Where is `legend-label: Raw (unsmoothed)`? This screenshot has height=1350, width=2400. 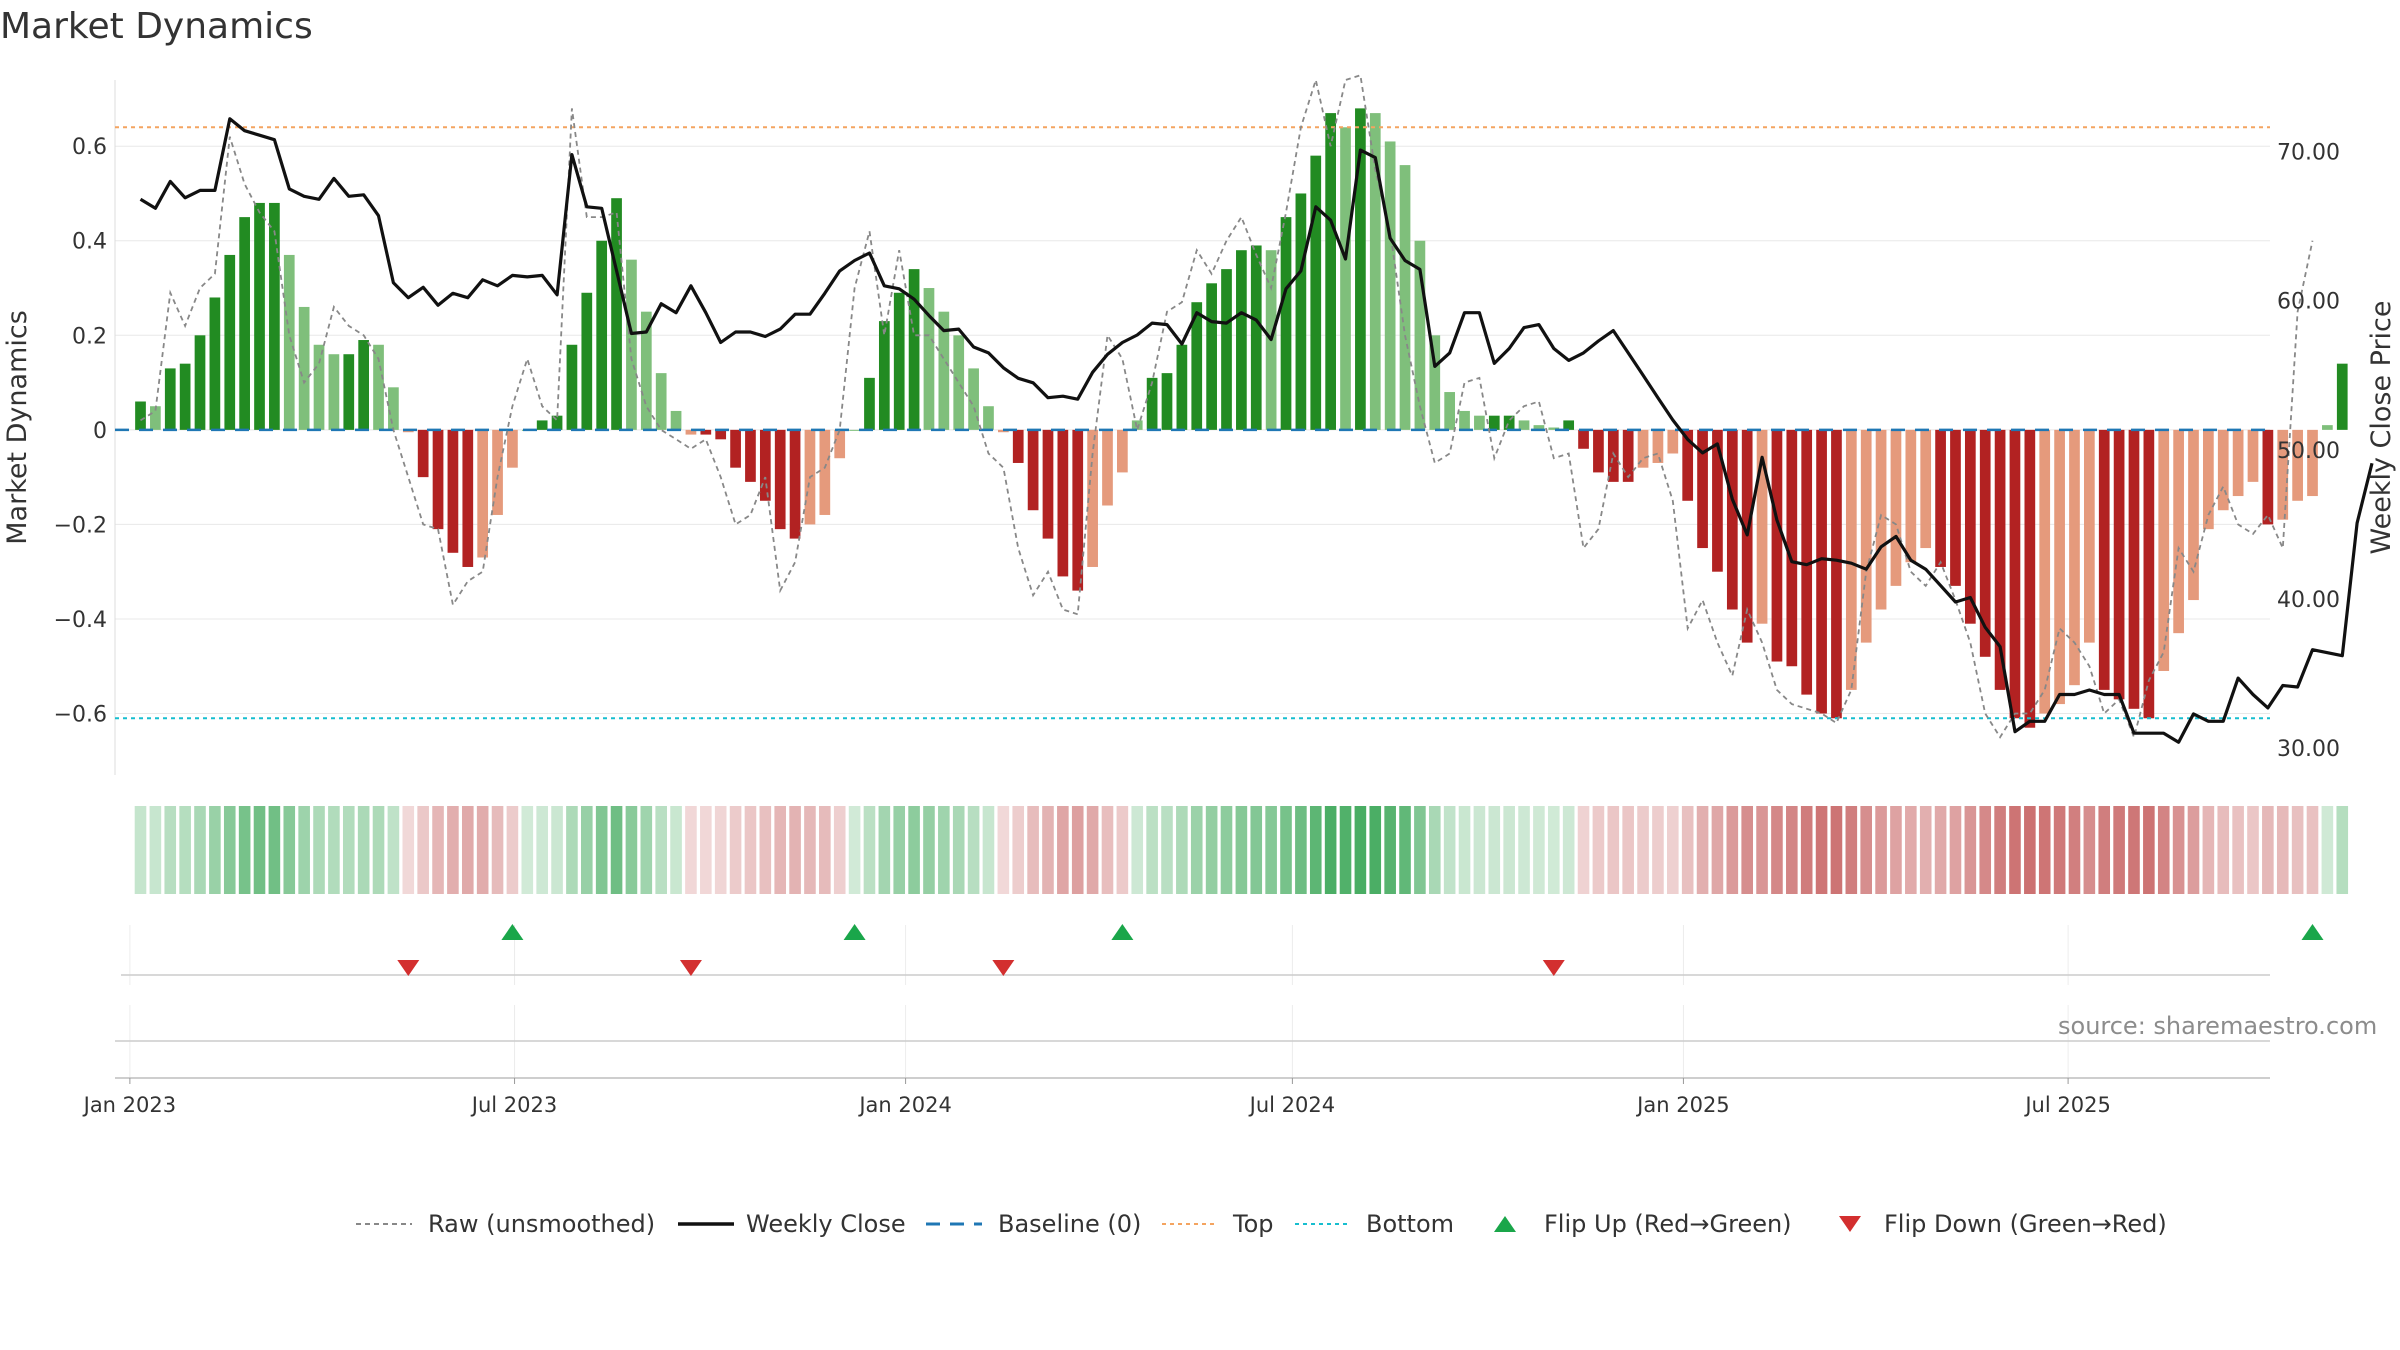
legend-label: Raw (unsmoothed) is located at coordinates (541, 1224).